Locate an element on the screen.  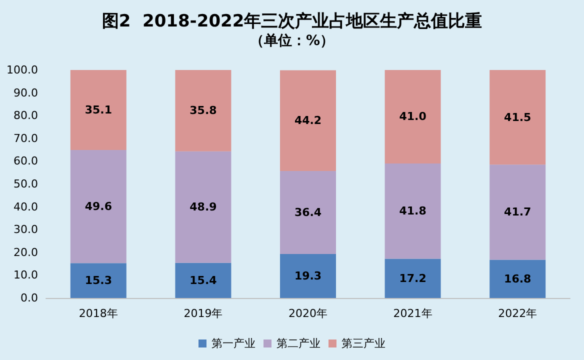
x-tick-label: 2019年 is located at coordinates (203, 313).